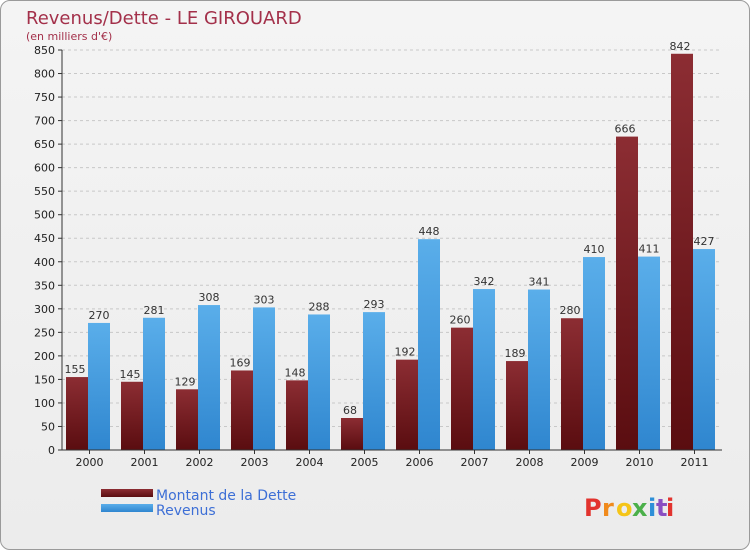  I want to click on bar-debt-2003, so click(242, 410).